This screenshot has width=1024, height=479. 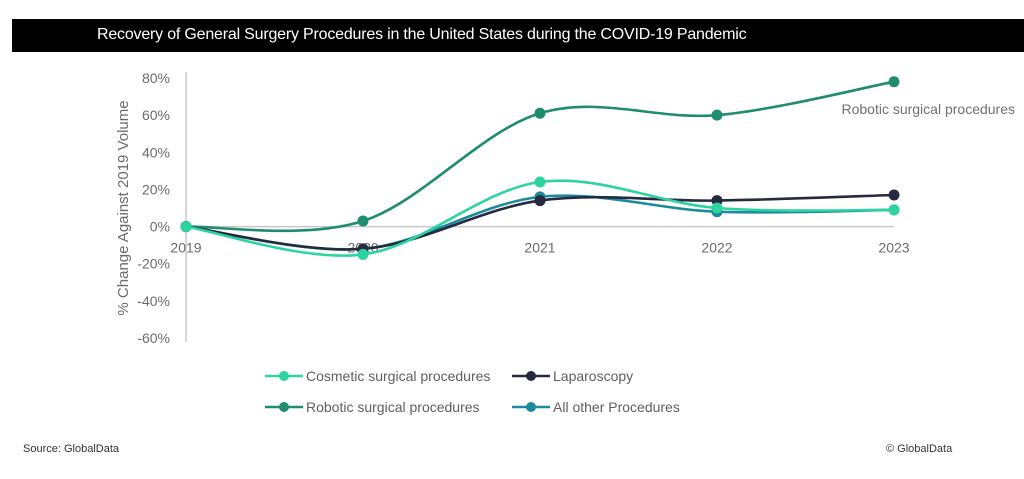 What do you see at coordinates (185, 248) in the screenshot?
I see `x-tick-label: 2019` at bounding box center [185, 248].